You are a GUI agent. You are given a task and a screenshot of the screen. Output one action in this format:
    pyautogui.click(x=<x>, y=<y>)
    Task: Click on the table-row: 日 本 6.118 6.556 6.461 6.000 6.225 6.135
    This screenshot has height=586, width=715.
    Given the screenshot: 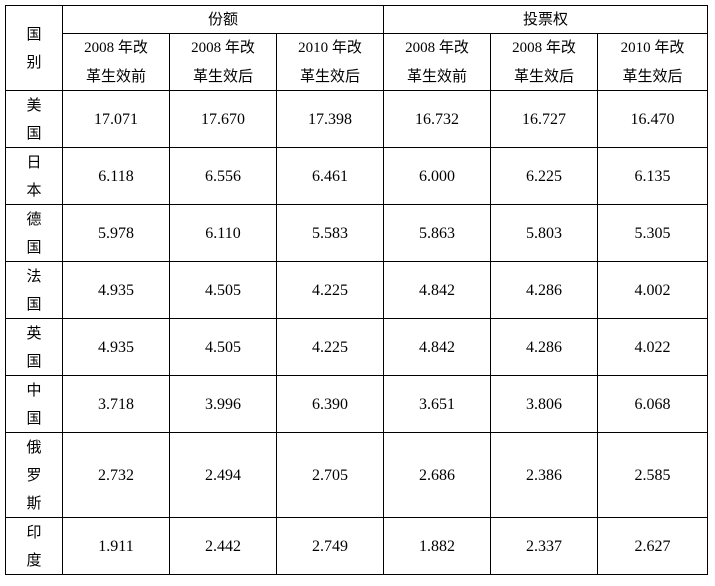 What is the action you would take?
    pyautogui.click(x=356, y=176)
    